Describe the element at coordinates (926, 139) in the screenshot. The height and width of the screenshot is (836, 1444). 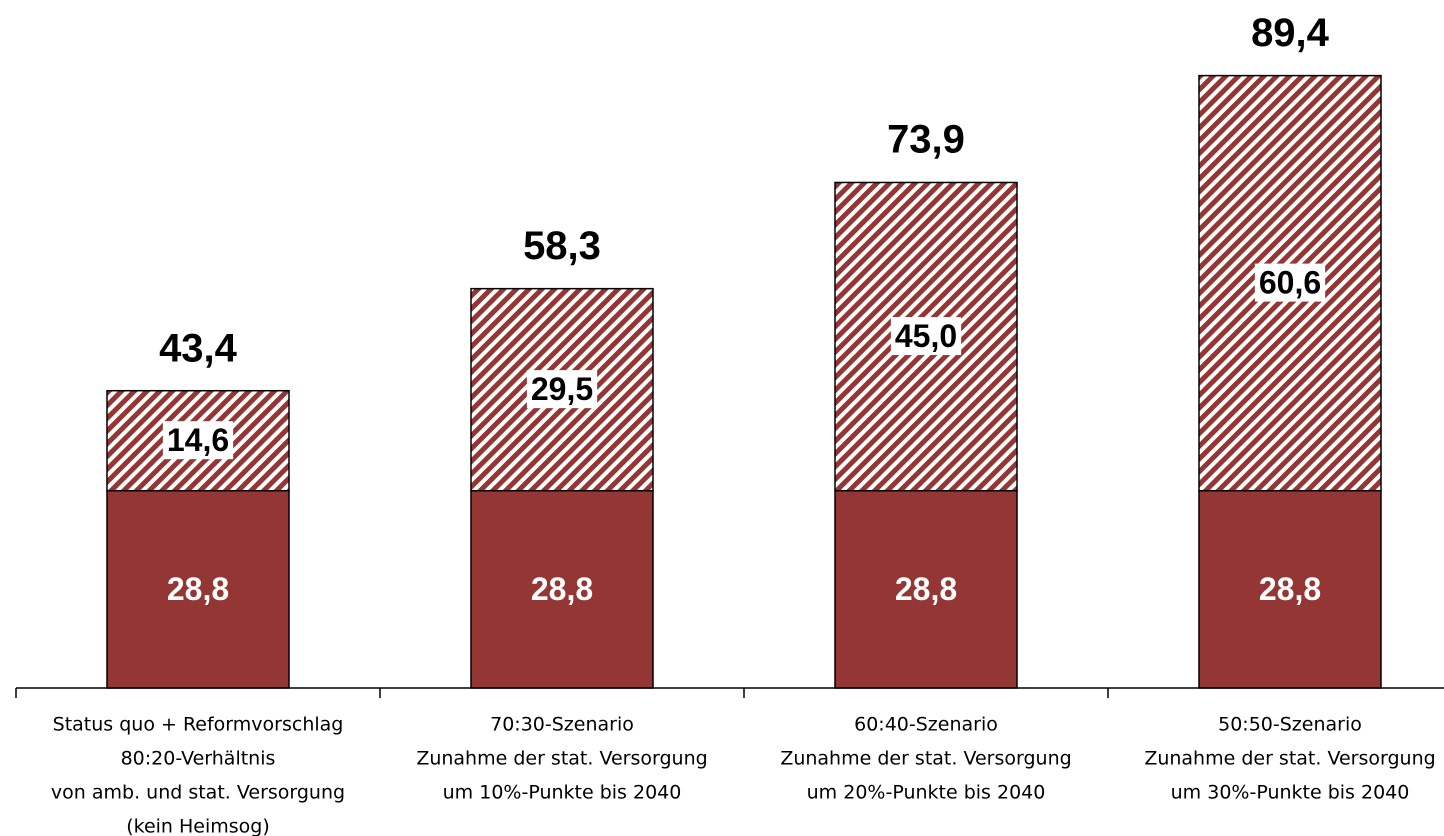
I see `total-label: 73,9` at that location.